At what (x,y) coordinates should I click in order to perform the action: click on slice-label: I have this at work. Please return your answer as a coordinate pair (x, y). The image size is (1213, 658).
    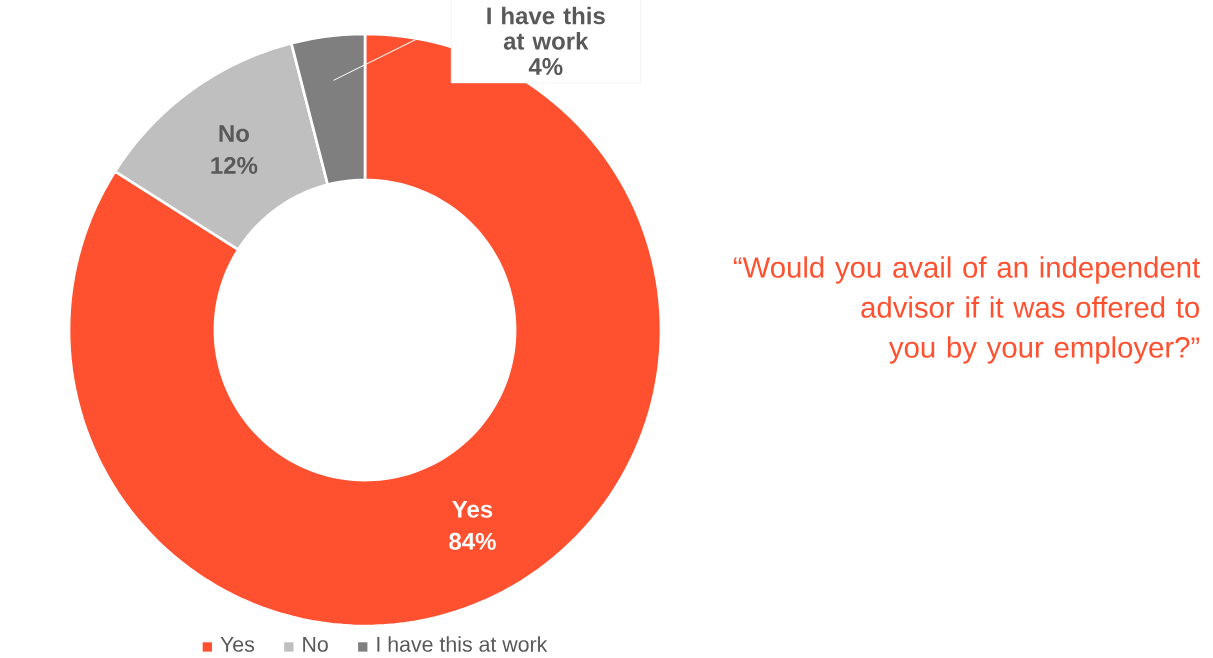
    Looking at the image, I should click on (546, 28).